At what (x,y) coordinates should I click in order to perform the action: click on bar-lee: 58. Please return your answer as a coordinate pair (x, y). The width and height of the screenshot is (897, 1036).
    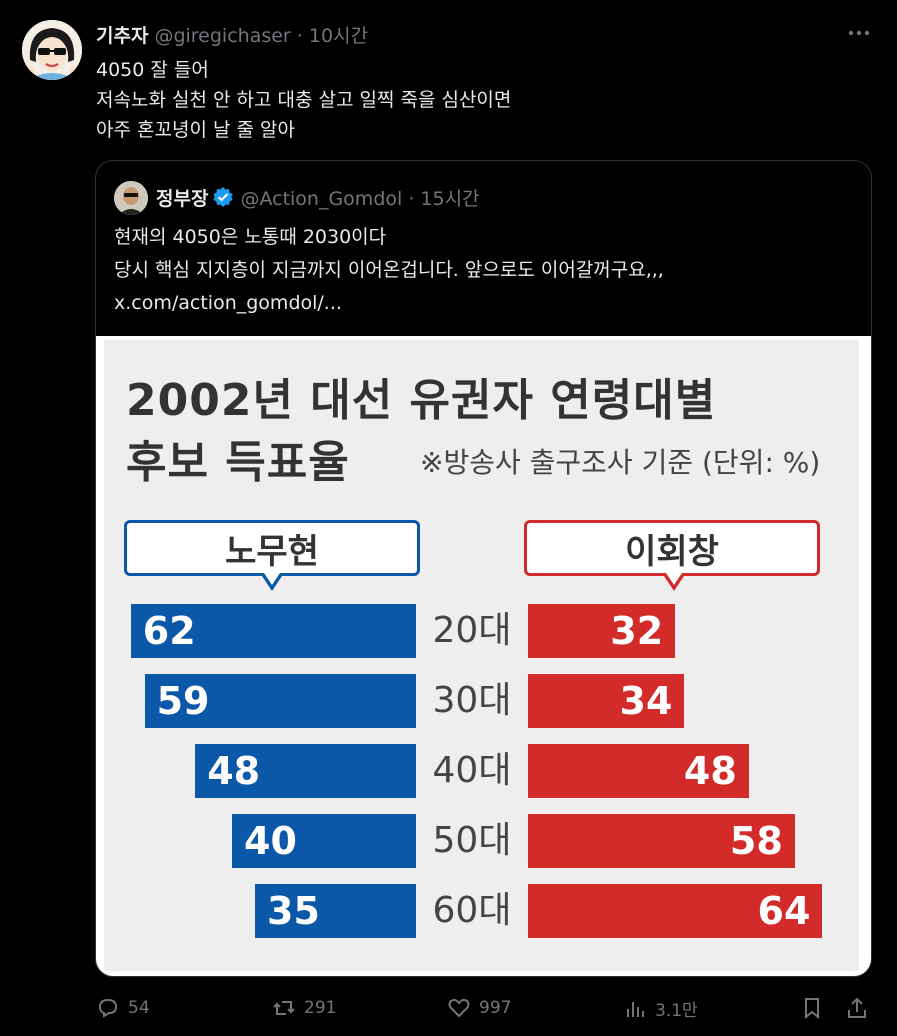
    Looking at the image, I should click on (661, 841).